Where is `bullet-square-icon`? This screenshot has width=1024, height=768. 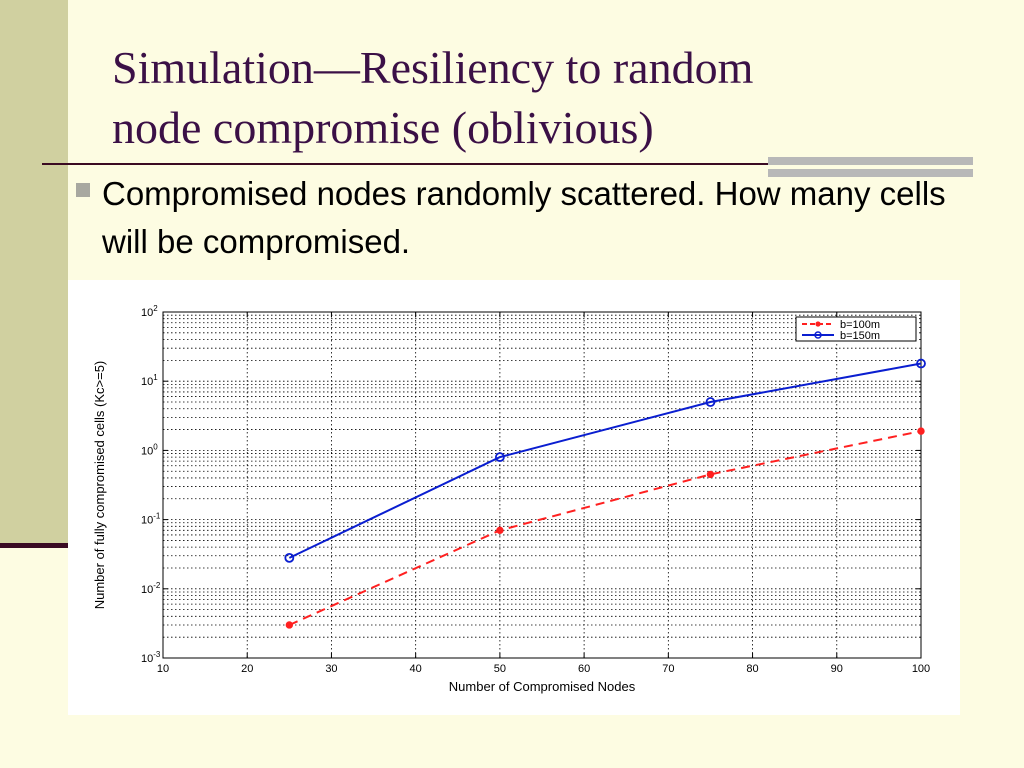 bullet-square-icon is located at coordinates (83, 190).